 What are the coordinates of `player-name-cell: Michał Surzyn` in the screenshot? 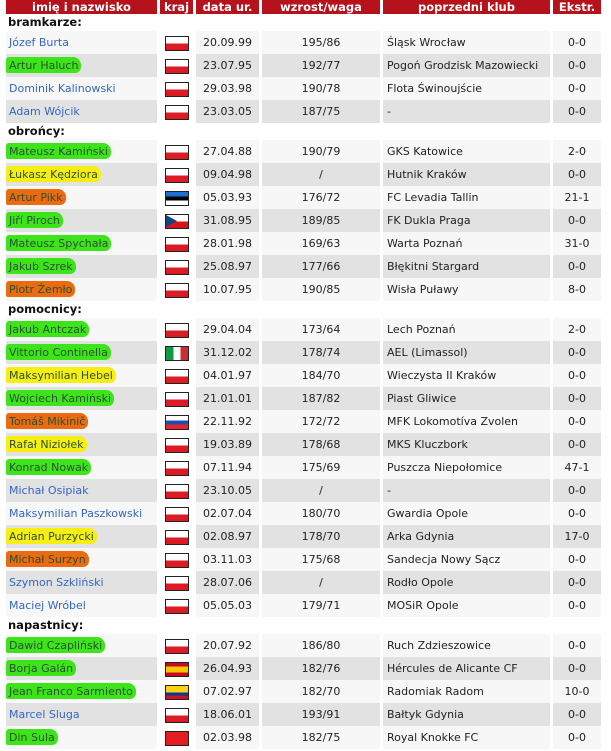 It's located at (81, 559).